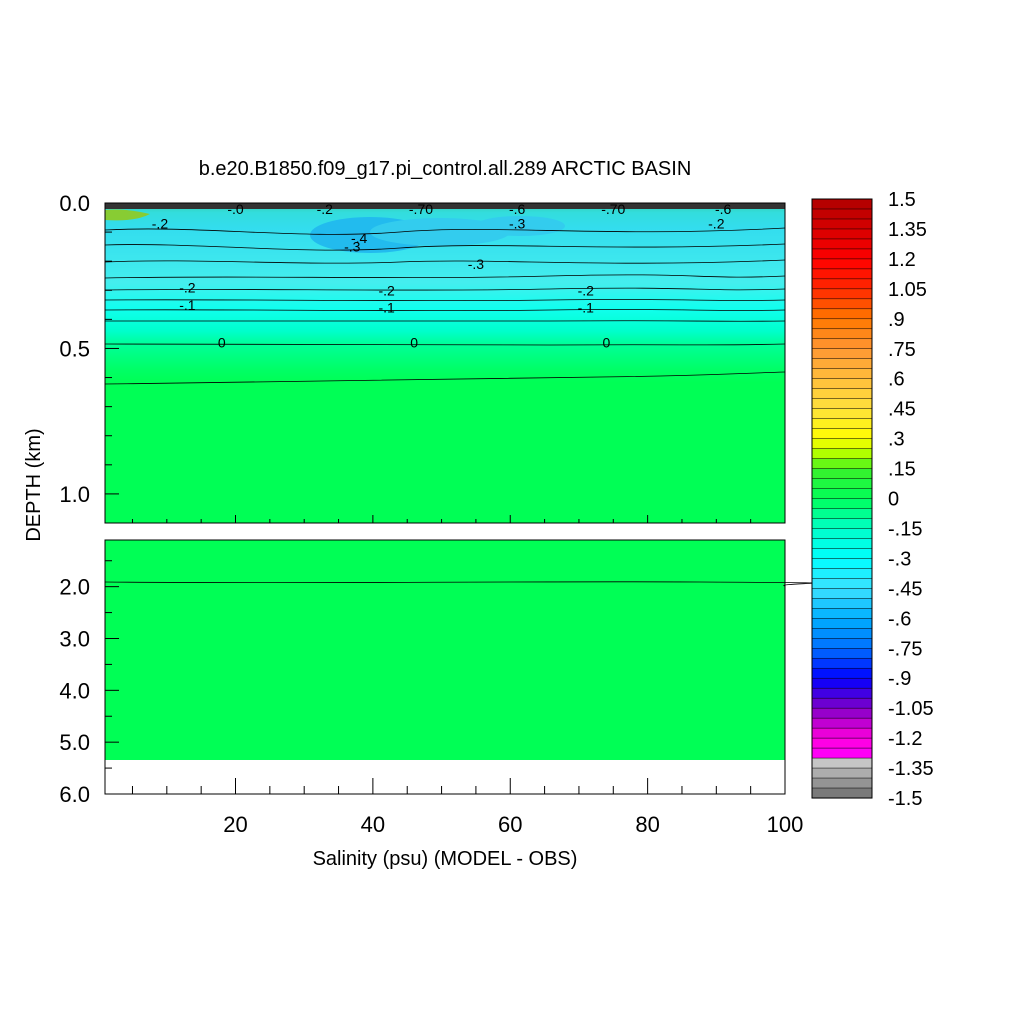 This screenshot has height=1024, width=1024. I want to click on colorbar-tick-label: -1.05, so click(911, 709).